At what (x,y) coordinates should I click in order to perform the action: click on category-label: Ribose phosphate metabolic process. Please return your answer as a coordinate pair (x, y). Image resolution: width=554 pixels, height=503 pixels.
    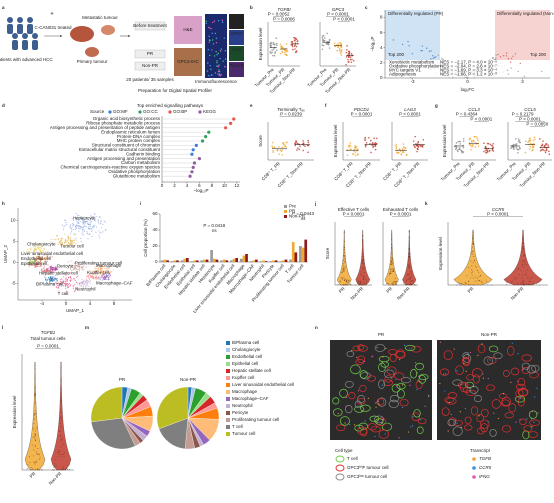
    Looking at the image, I should click on (123, 123).